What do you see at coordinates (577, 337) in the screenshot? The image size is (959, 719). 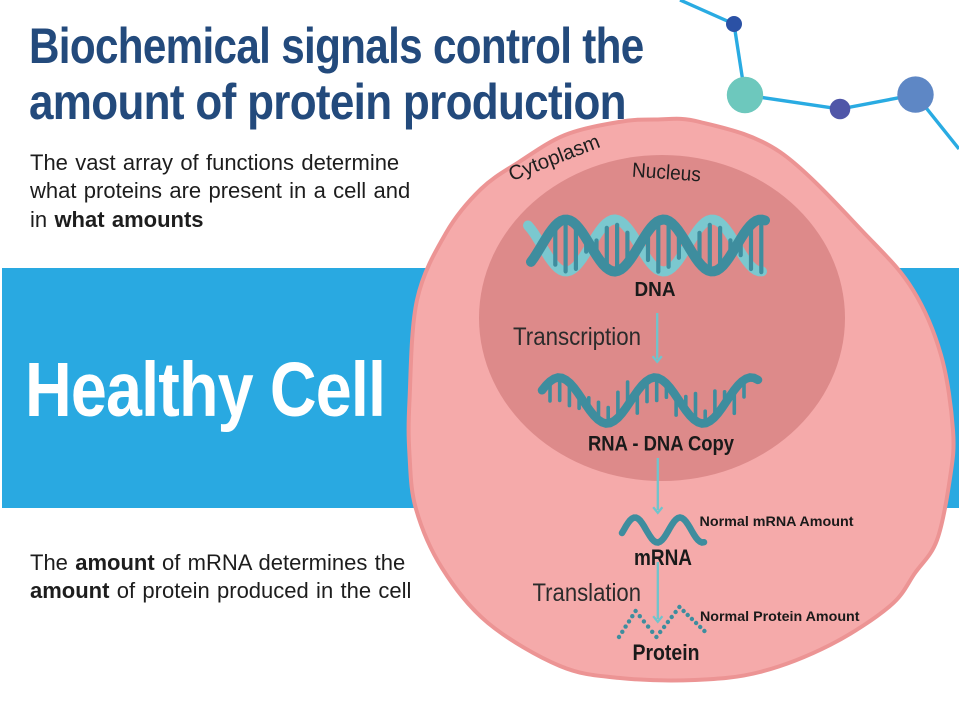 I see `svg-text: Transcription` at bounding box center [577, 337].